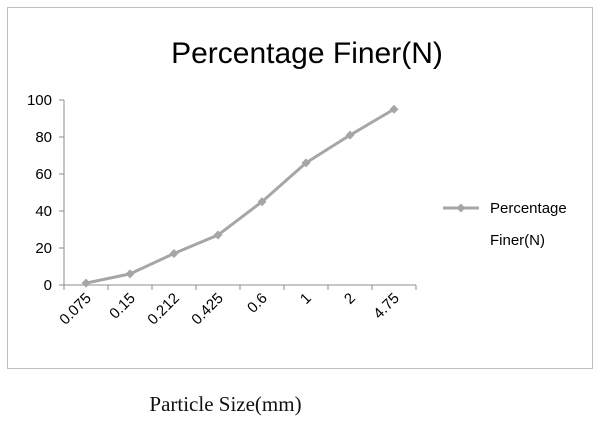 The width and height of the screenshot is (601, 425). Describe the element at coordinates (528, 208) in the screenshot. I see `legend-label: Percentage` at that location.